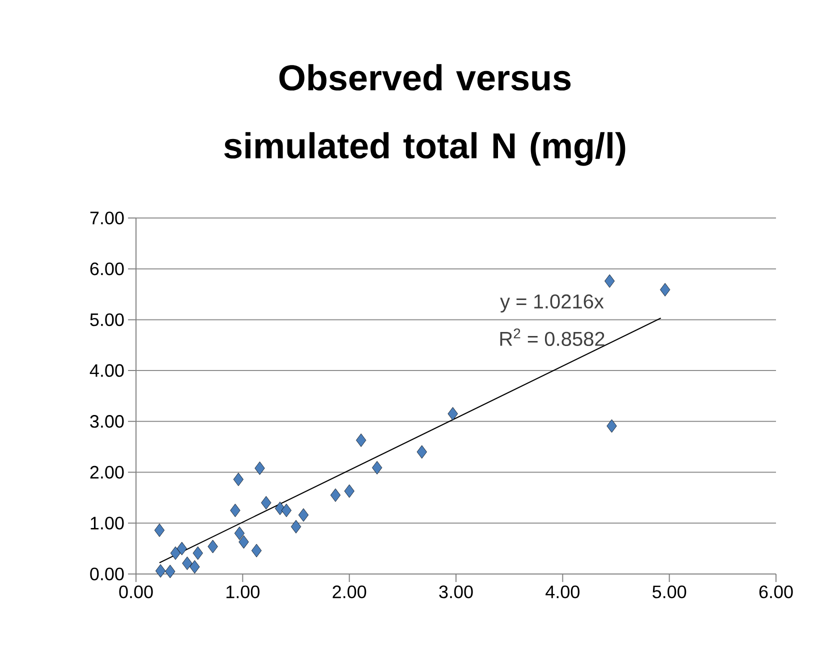 This screenshot has height=663, width=840. I want to click on x-tick-label: 4.00, so click(563, 592).